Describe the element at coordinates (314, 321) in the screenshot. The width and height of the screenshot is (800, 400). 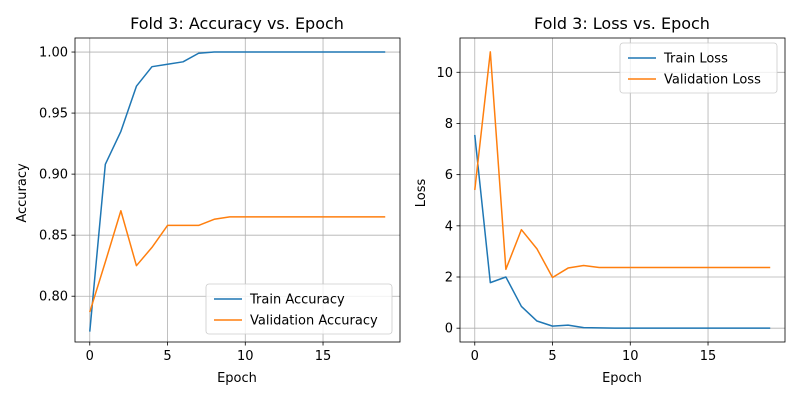
I see `accuracy-legend-label: Validation Accuracy` at that location.